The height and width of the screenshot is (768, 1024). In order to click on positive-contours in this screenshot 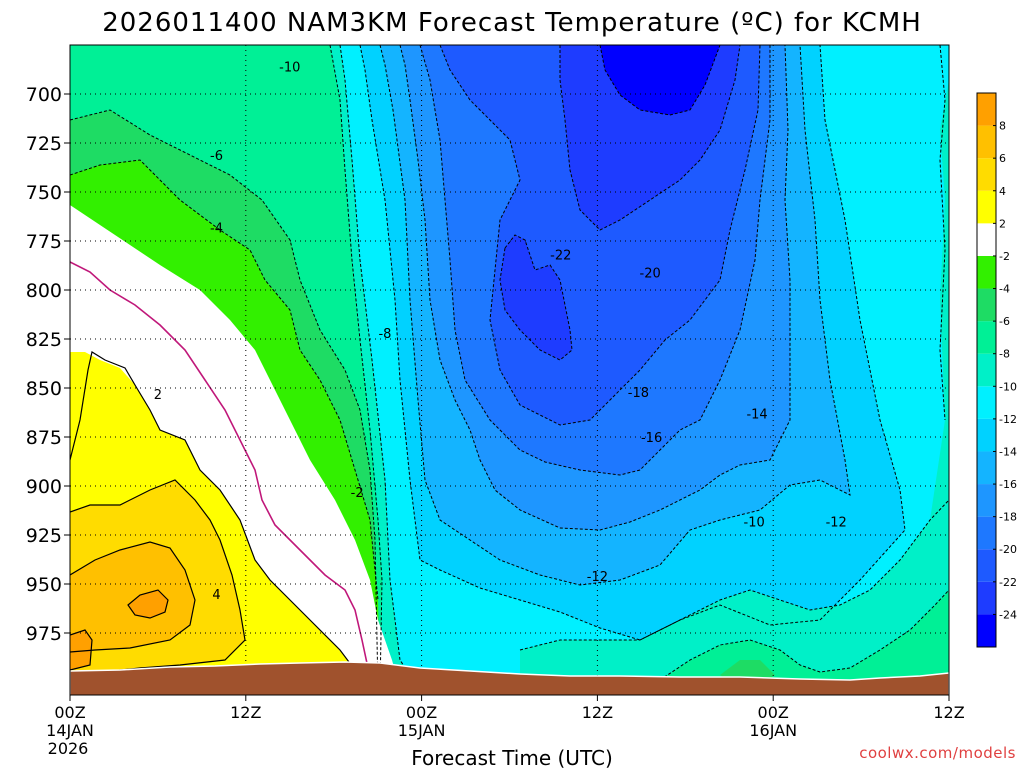, I will do `click(220, 521)`.